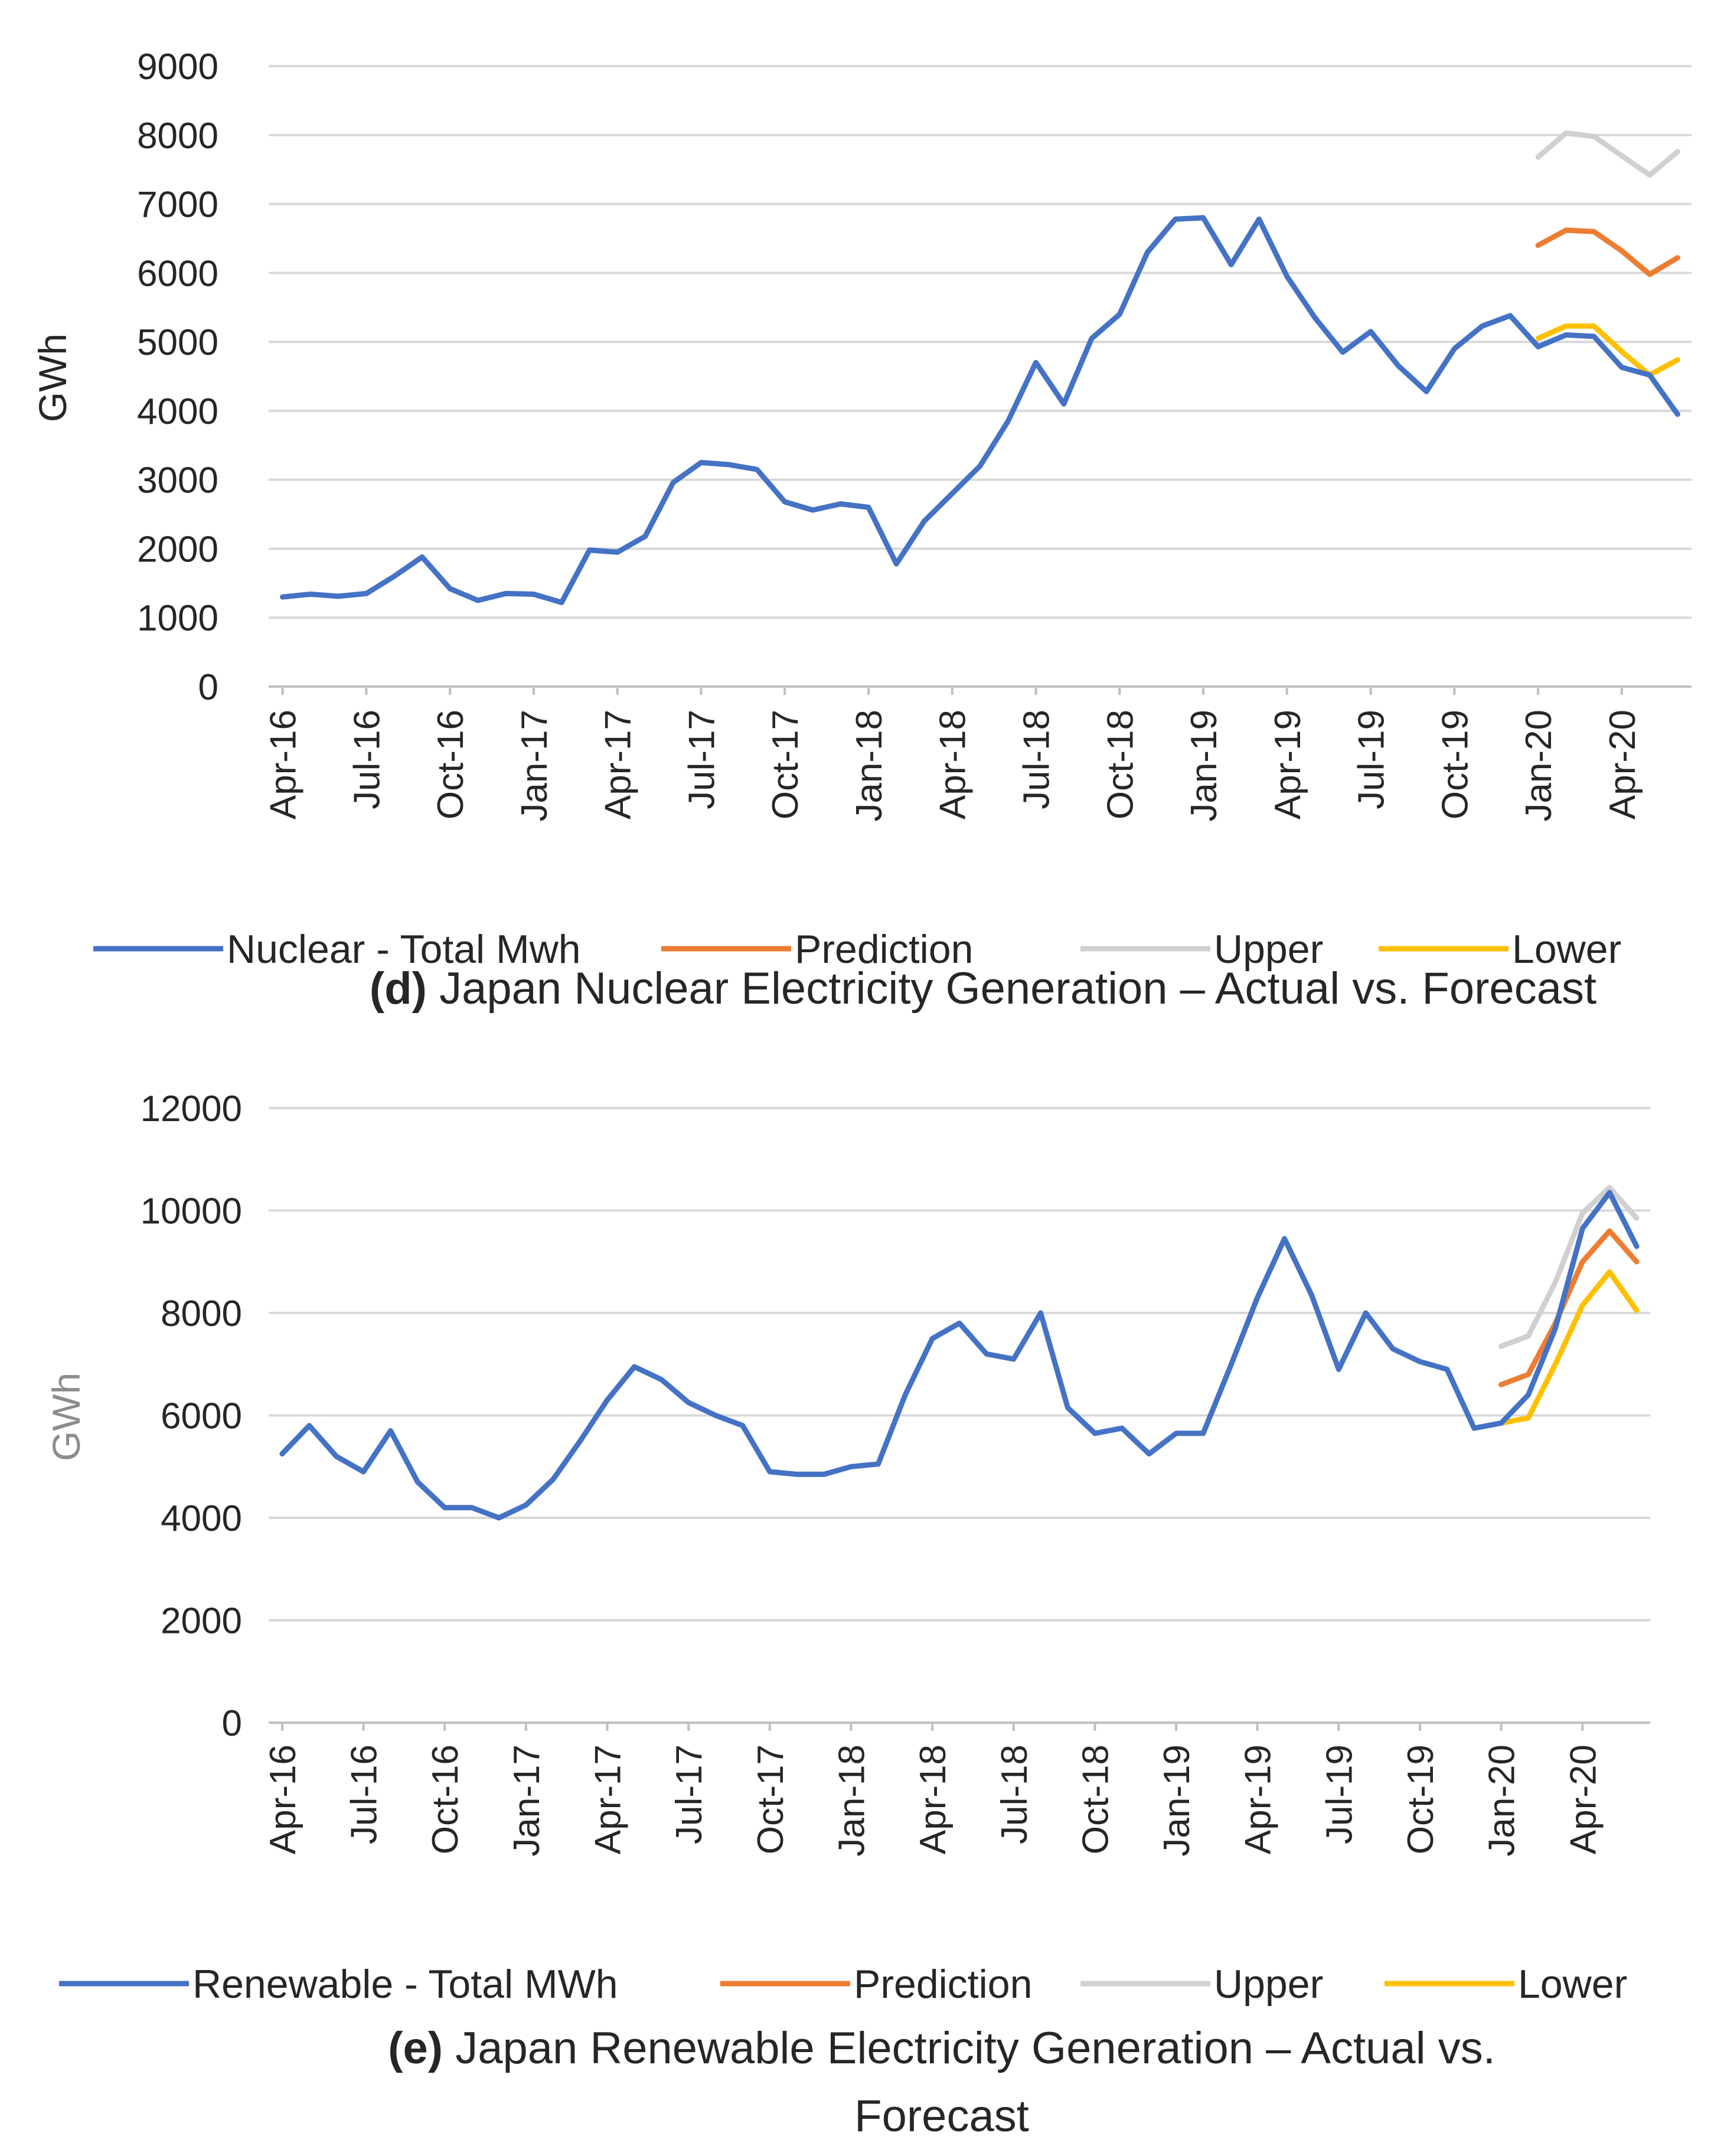 The height and width of the screenshot is (2156, 1724). Describe the element at coordinates (404, 949) in the screenshot. I see `legend-label: Nuclear - Total Mwh` at that location.